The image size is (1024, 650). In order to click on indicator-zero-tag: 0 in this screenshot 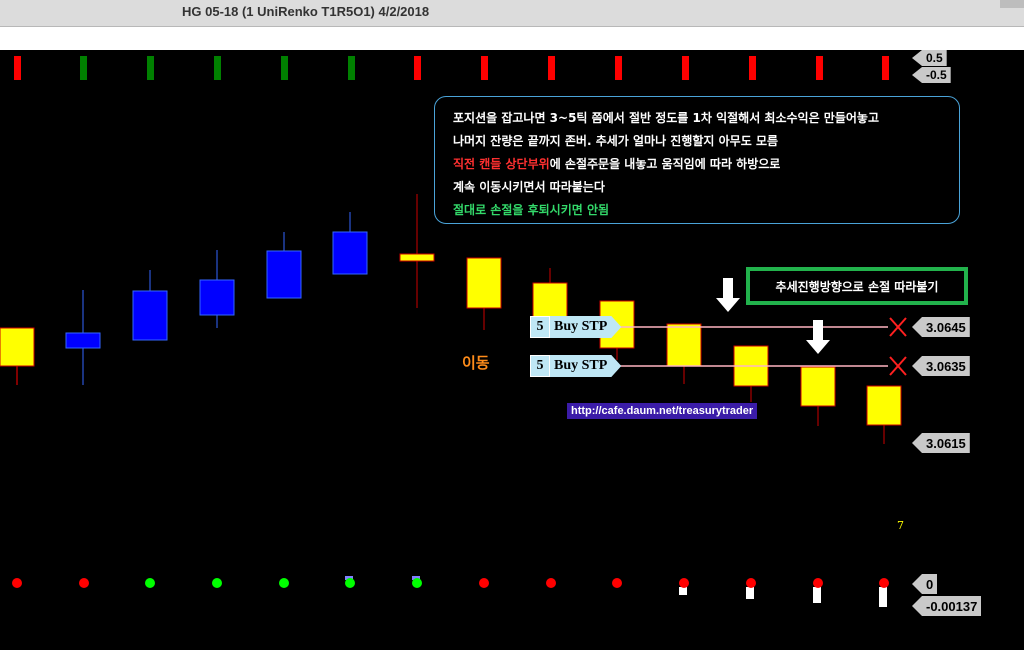, I will do `click(925, 584)`.